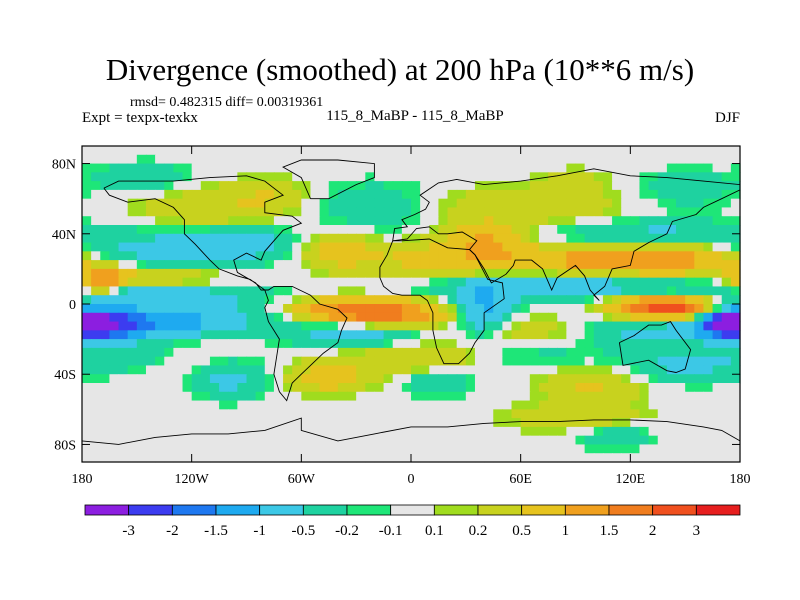 This screenshot has width=800, height=600. What do you see at coordinates (411, 431) in the screenshot?
I see `coastline` at bounding box center [411, 431].